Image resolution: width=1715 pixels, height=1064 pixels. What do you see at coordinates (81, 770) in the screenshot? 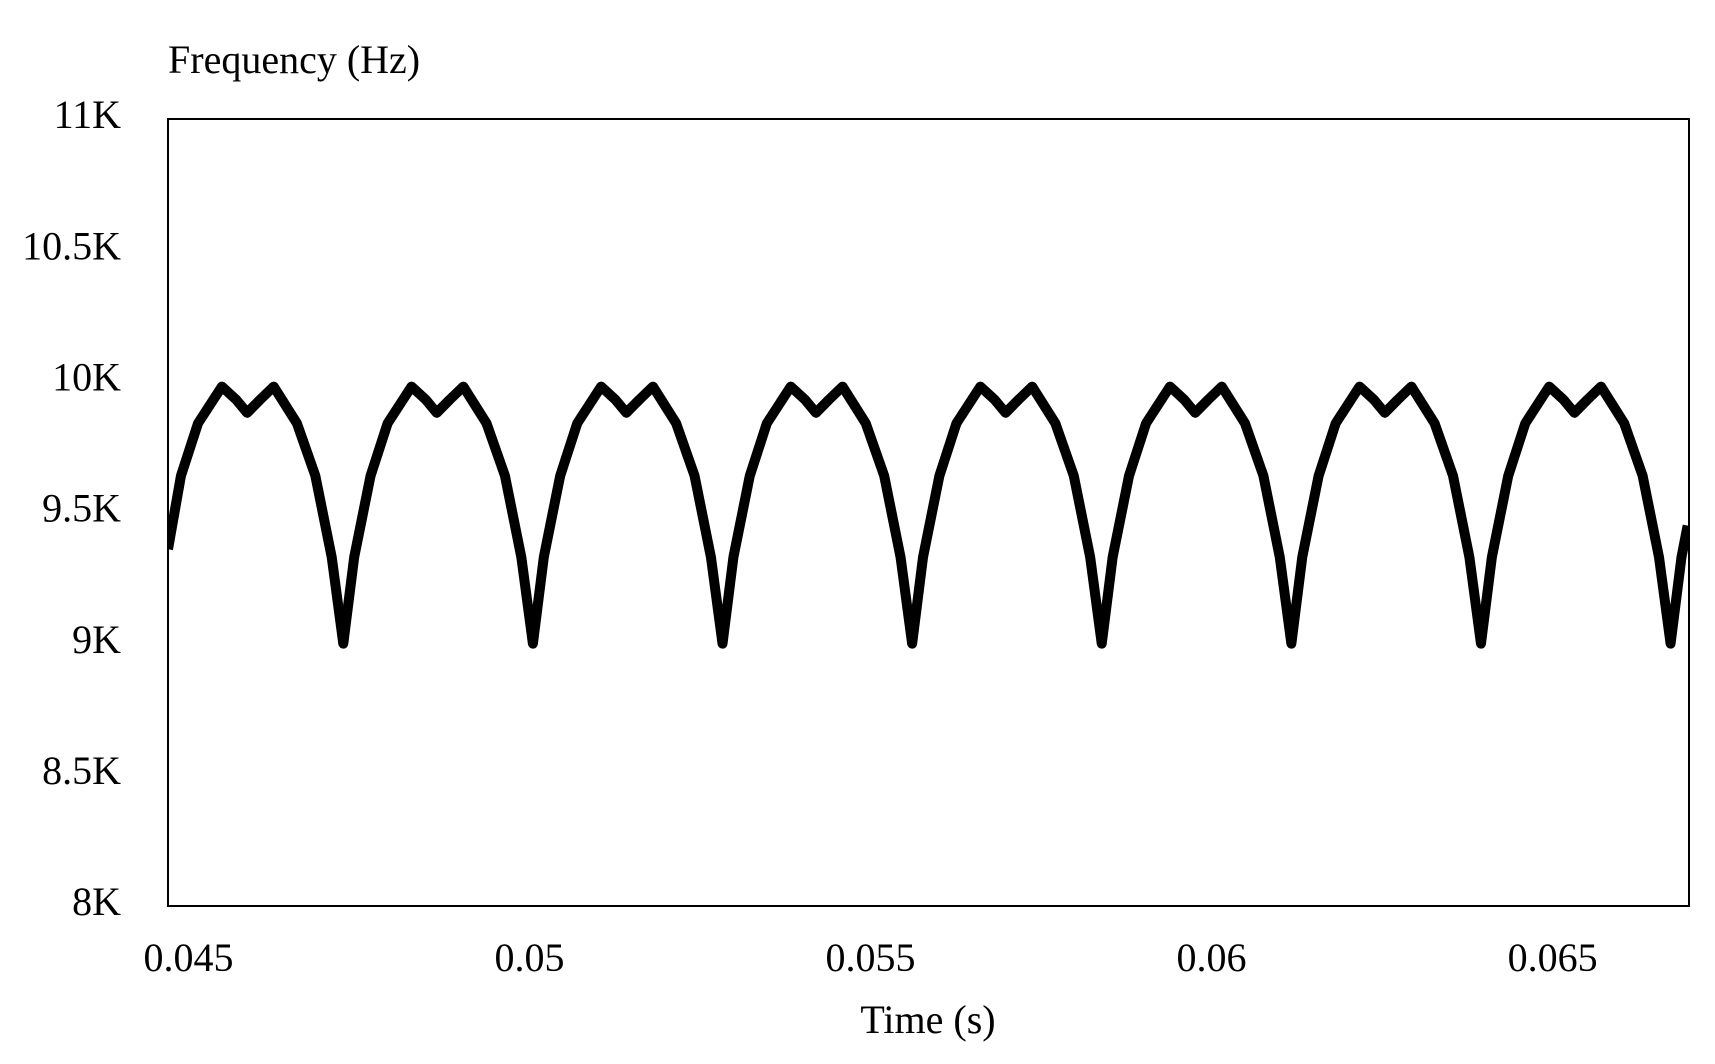
I see `y-tick-label: 8.5K` at bounding box center [81, 770].